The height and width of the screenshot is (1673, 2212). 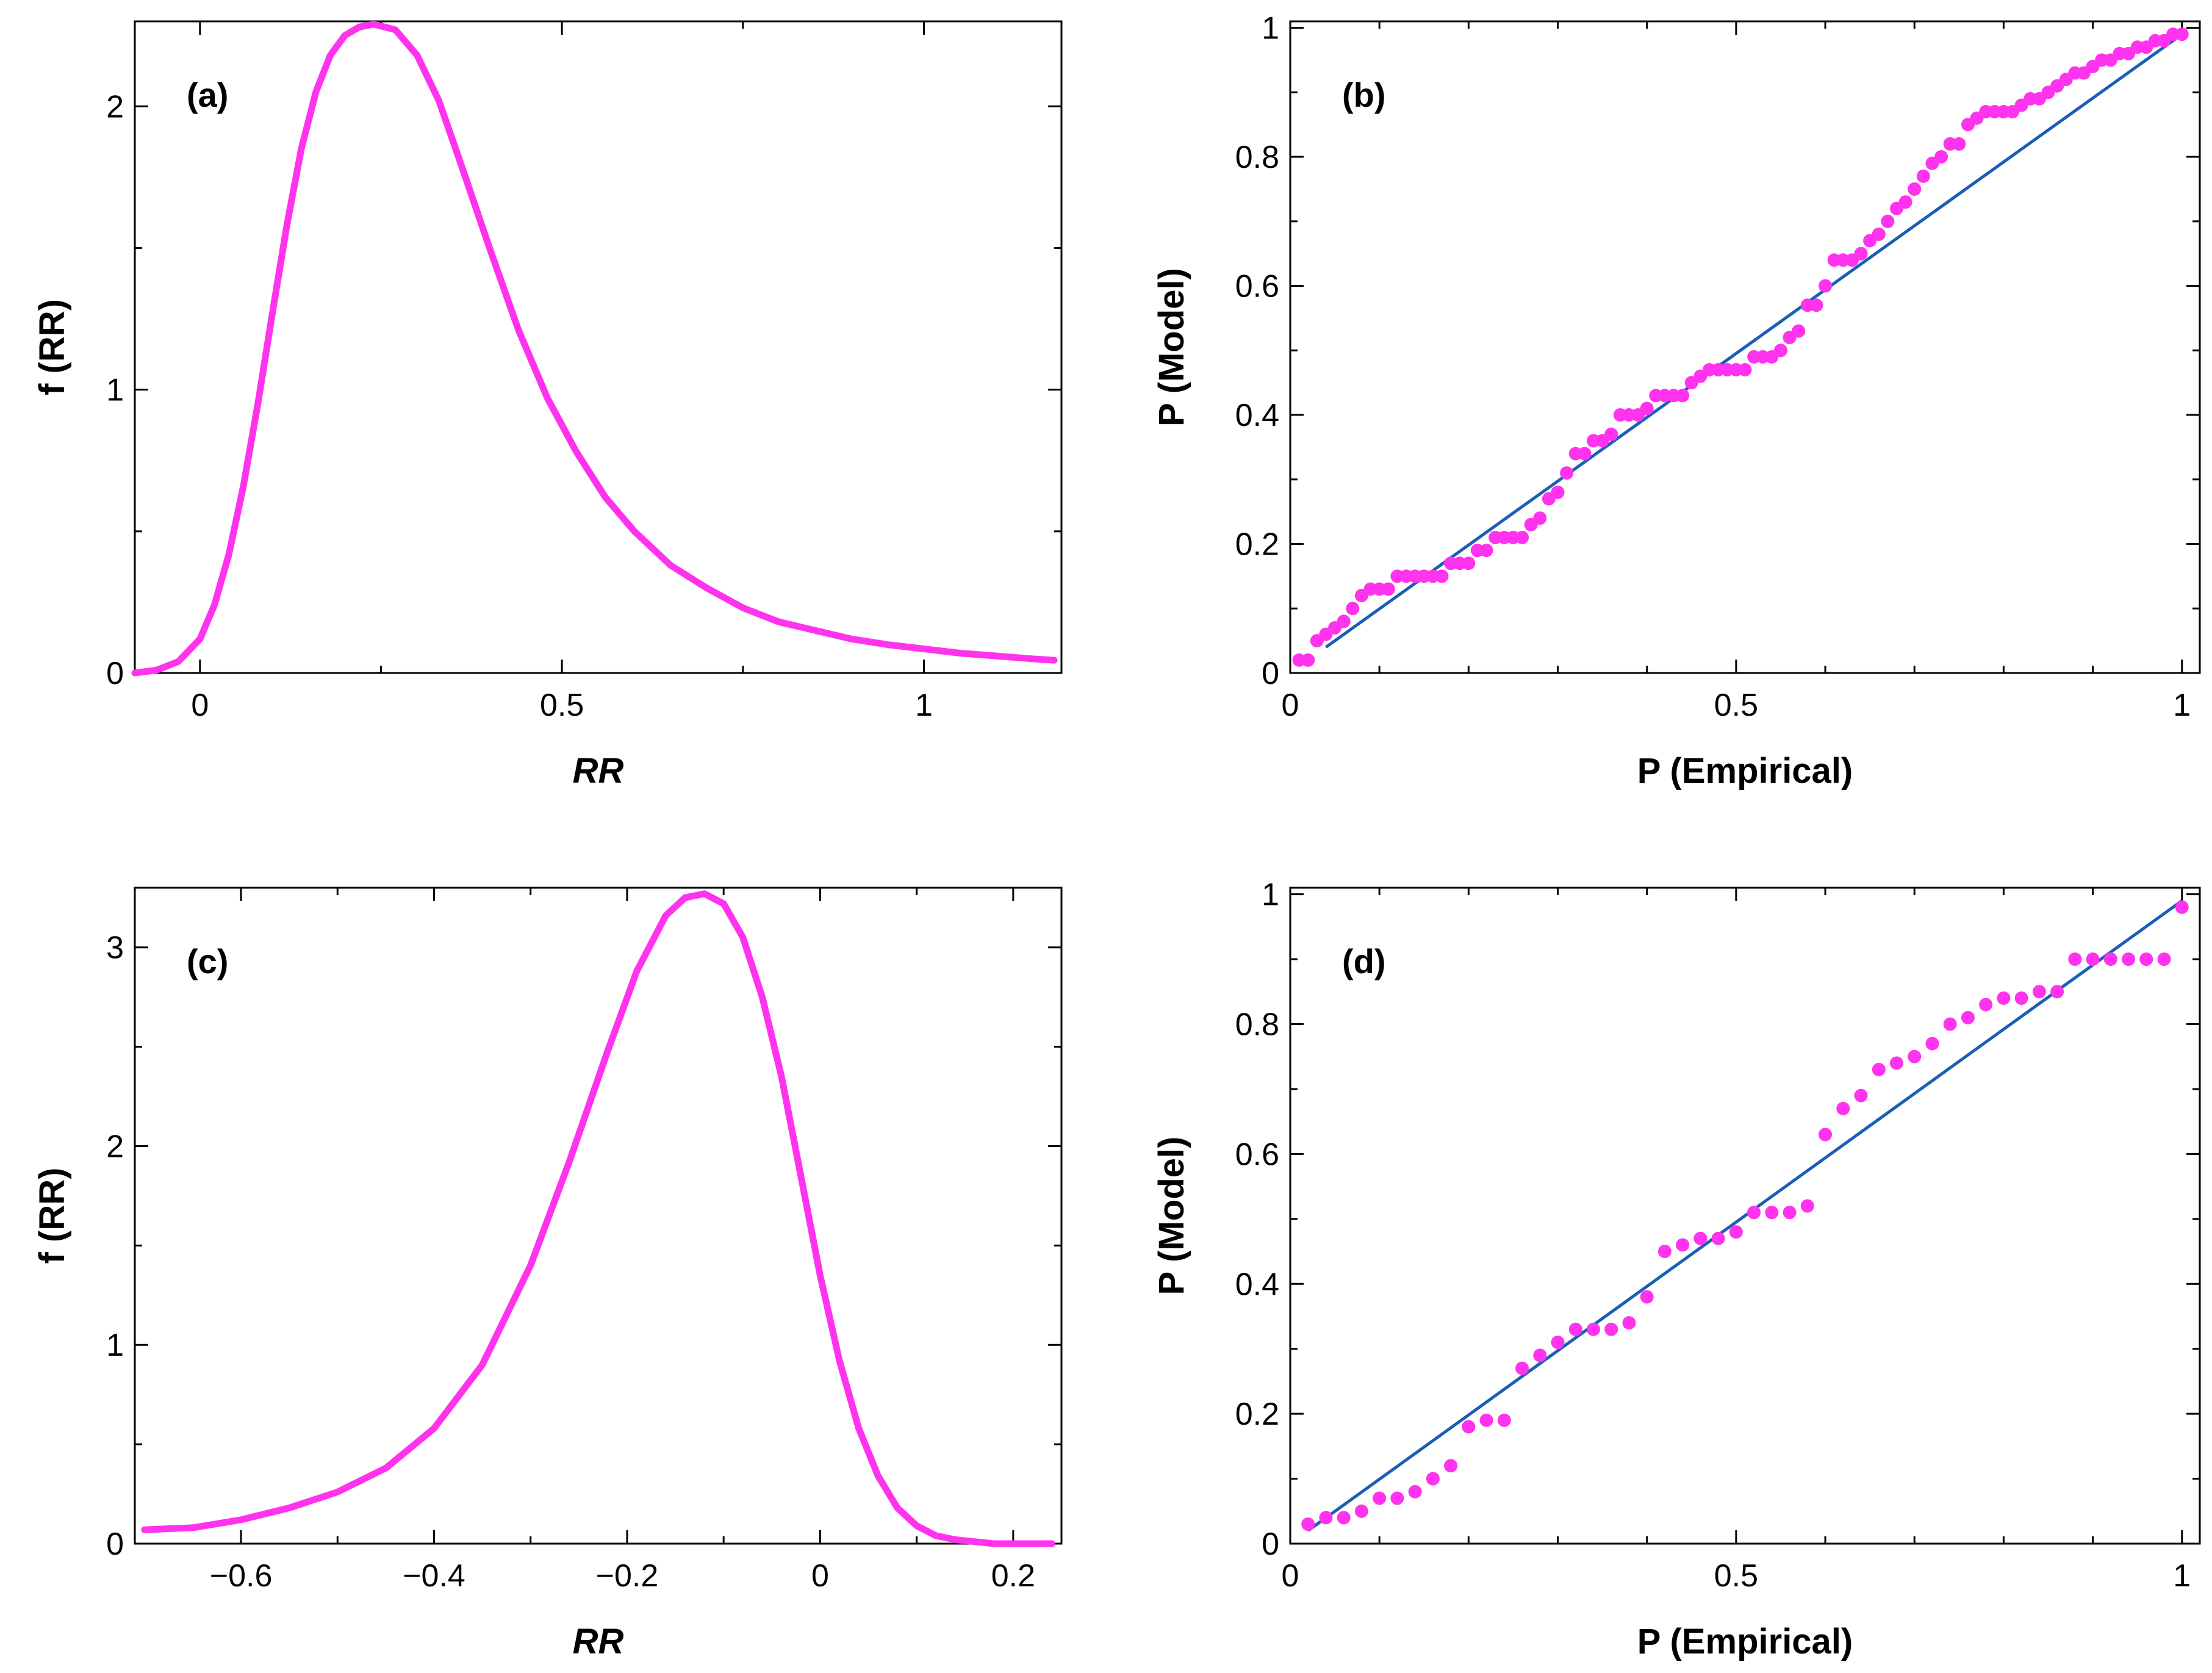 What do you see at coordinates (1013, 1576) in the screenshot?
I see `x-tick-label: 0.2` at bounding box center [1013, 1576].